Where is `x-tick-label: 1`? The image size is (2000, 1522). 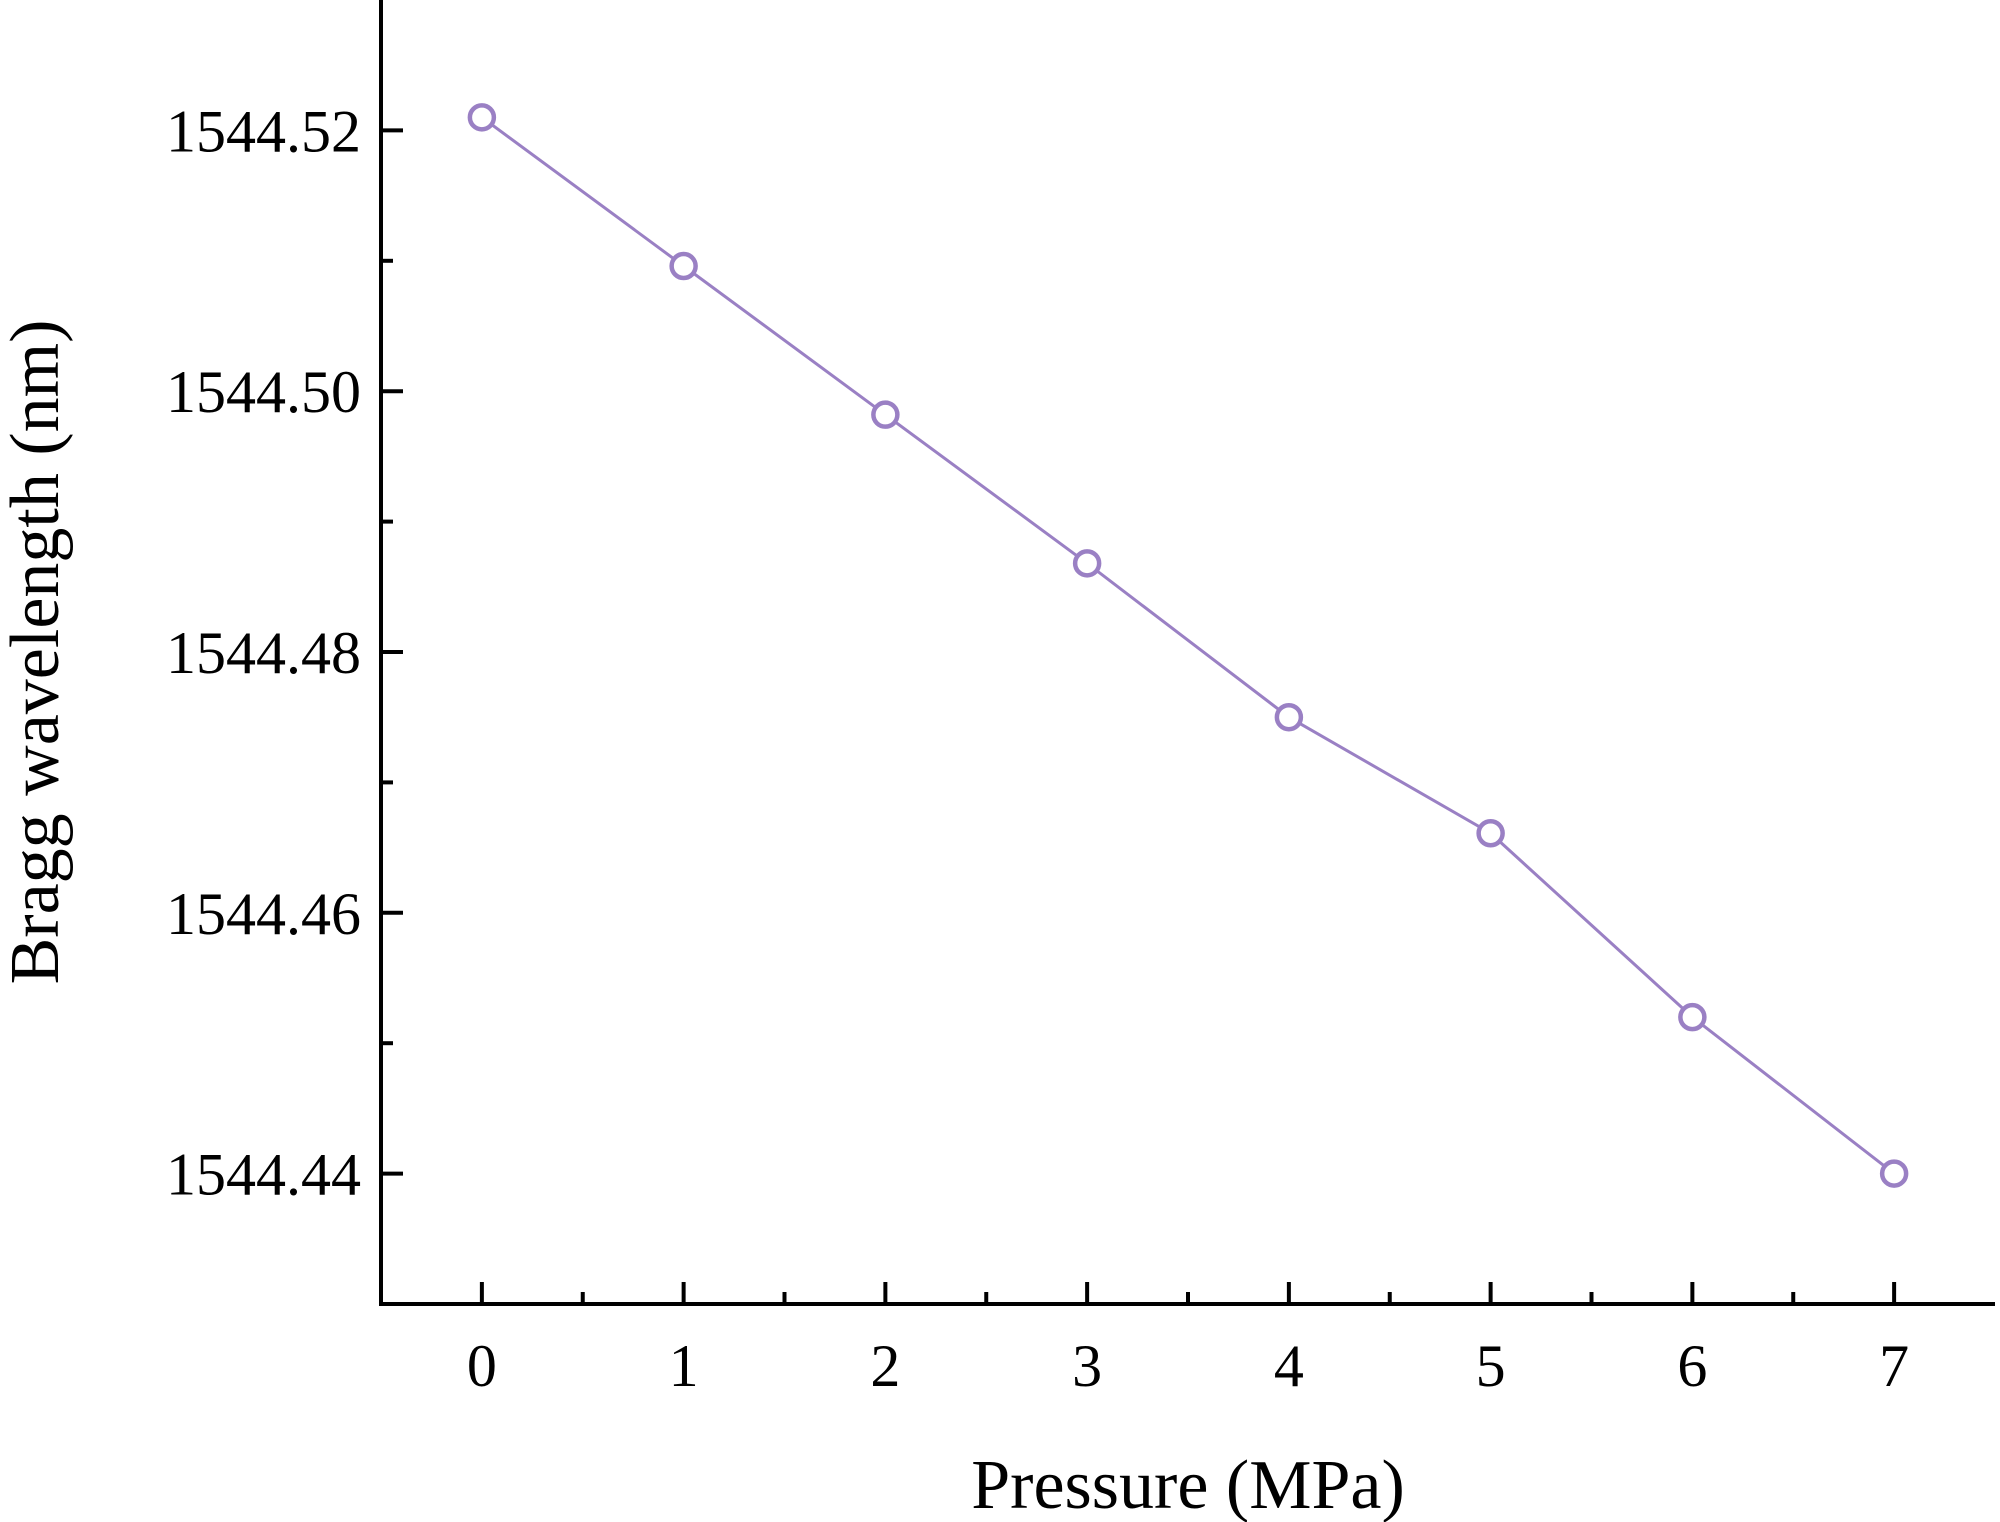 x-tick-label: 1 is located at coordinates (684, 1366).